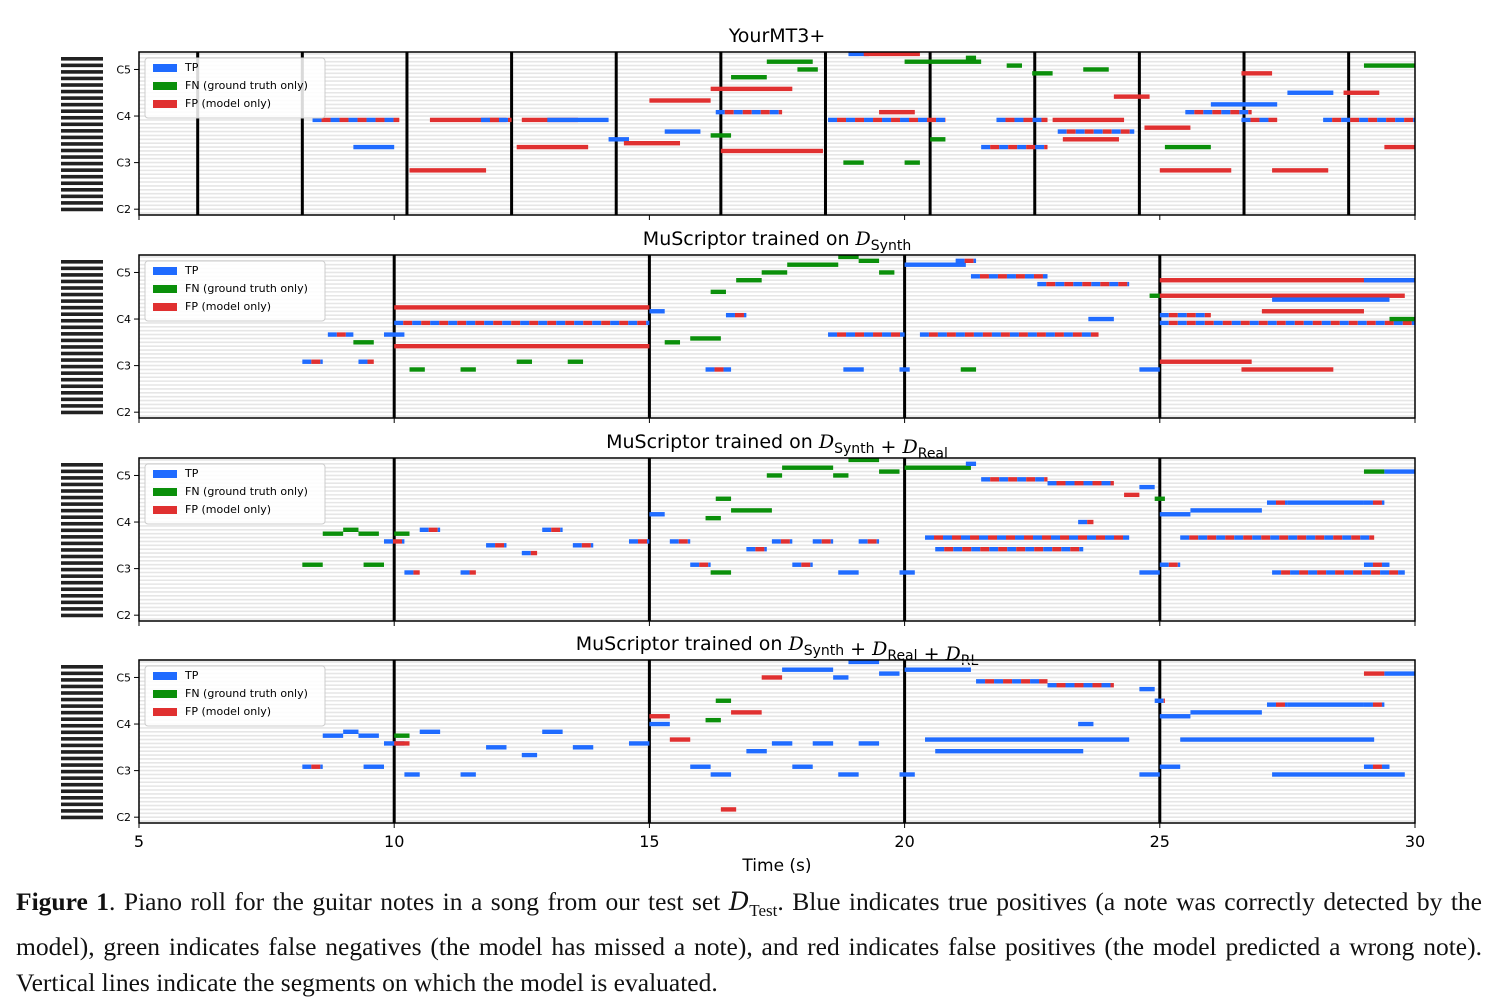 This screenshot has height=1007, width=1494. Describe the element at coordinates (763, 911) in the screenshot. I see `caption-test-subscript: Test` at that location.